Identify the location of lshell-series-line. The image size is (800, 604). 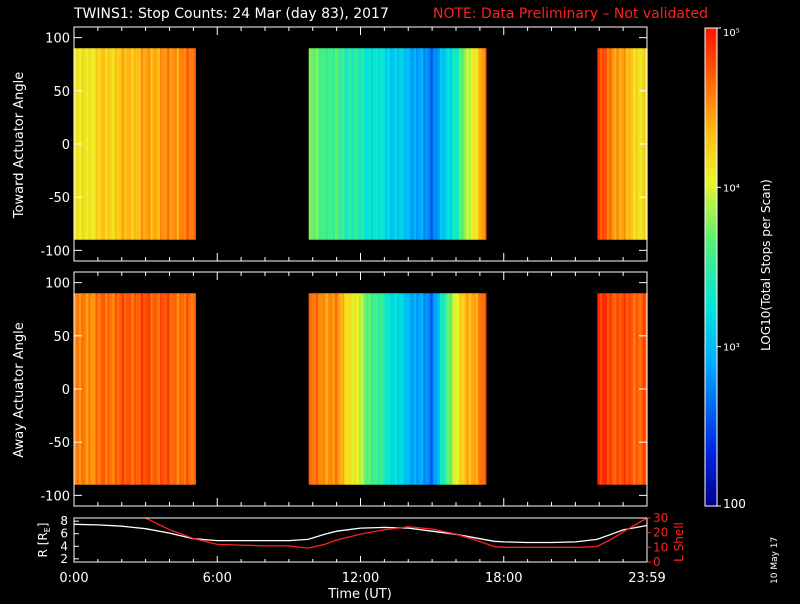
(396, 533).